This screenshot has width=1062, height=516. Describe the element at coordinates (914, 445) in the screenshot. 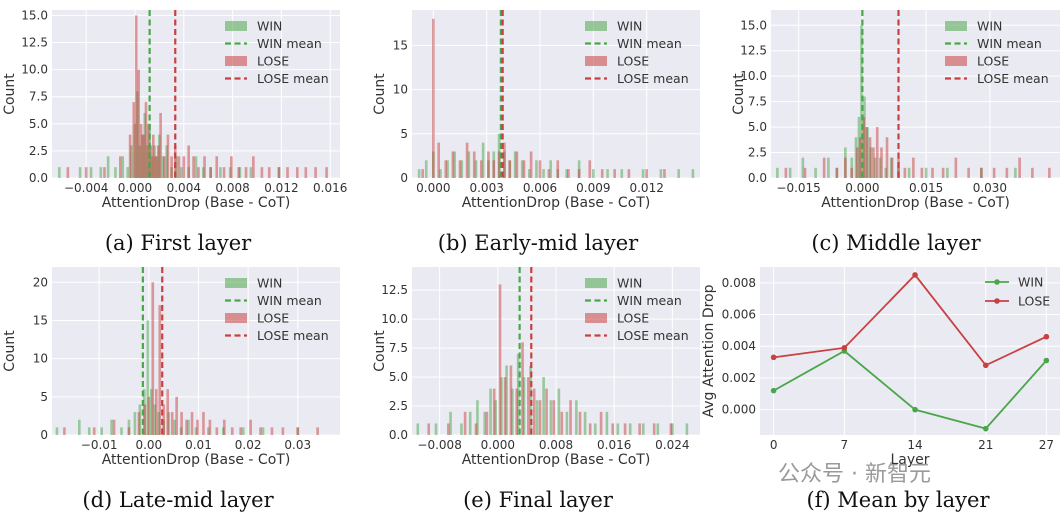

I see `x-tick-label: 14` at that location.